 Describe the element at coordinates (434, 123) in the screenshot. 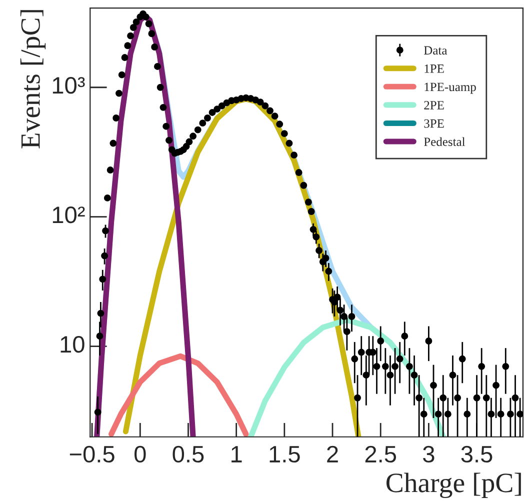

I see `legend-label: 3PE` at that location.